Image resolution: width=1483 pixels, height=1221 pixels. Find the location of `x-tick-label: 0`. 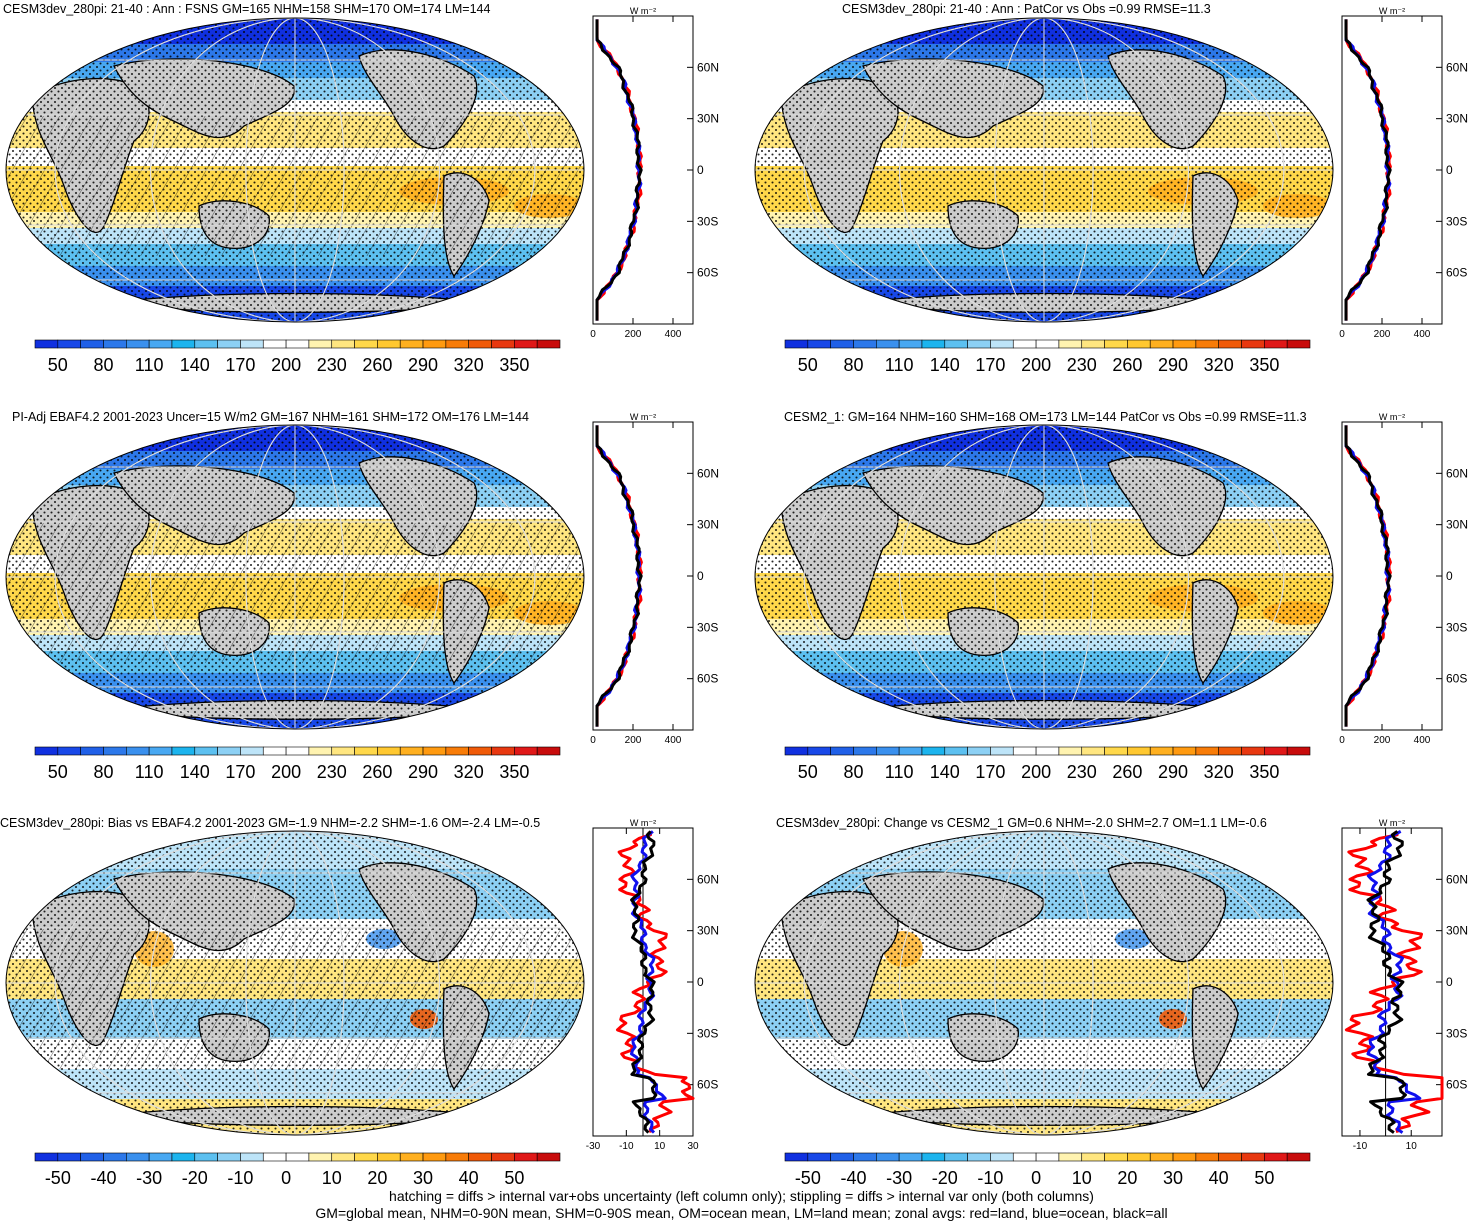

x-tick-label: 0 is located at coordinates (593, 334).